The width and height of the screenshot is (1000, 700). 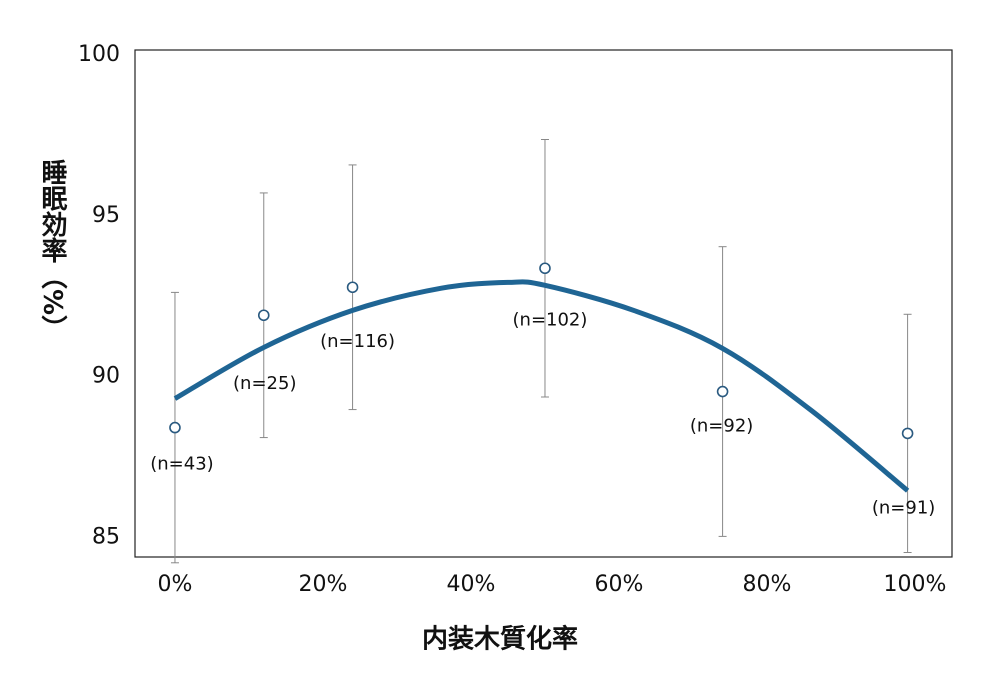 I want to click on point-label: (n=116), so click(x=357, y=341).